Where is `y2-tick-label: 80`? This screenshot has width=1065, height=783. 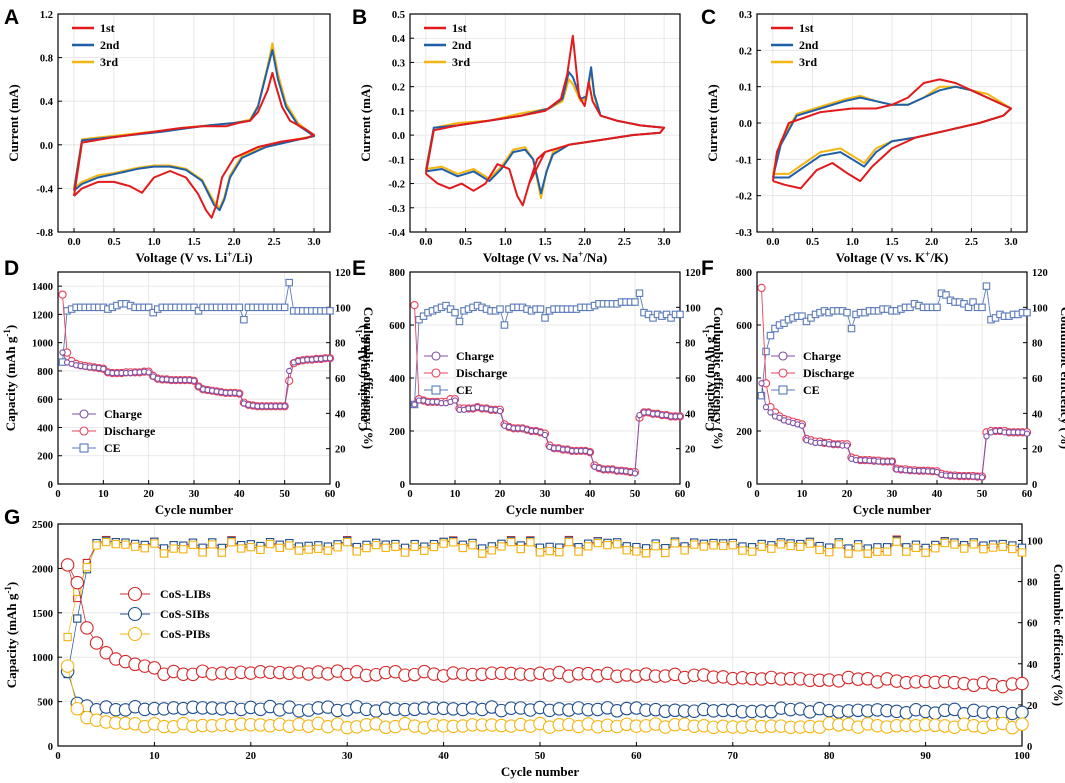 y2-tick-label: 80 is located at coordinates (1032, 583).